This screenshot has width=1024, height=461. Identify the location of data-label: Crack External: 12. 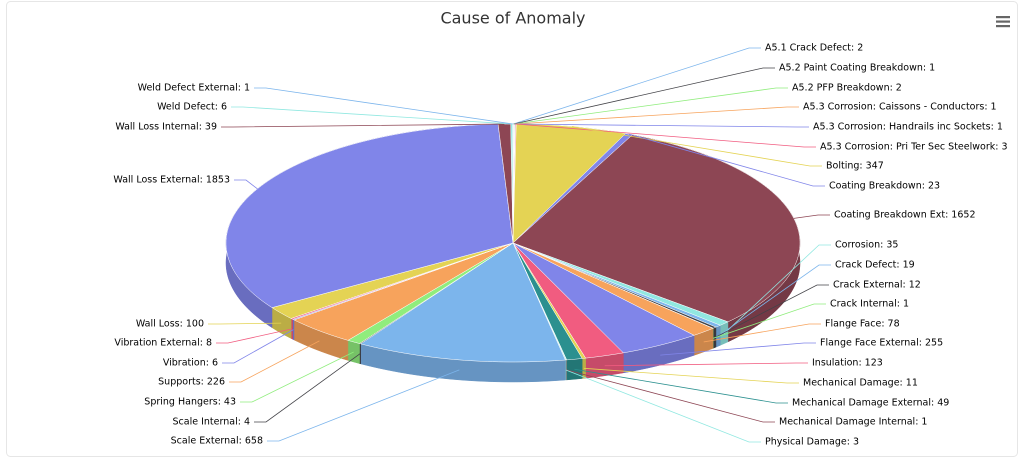
(877, 285).